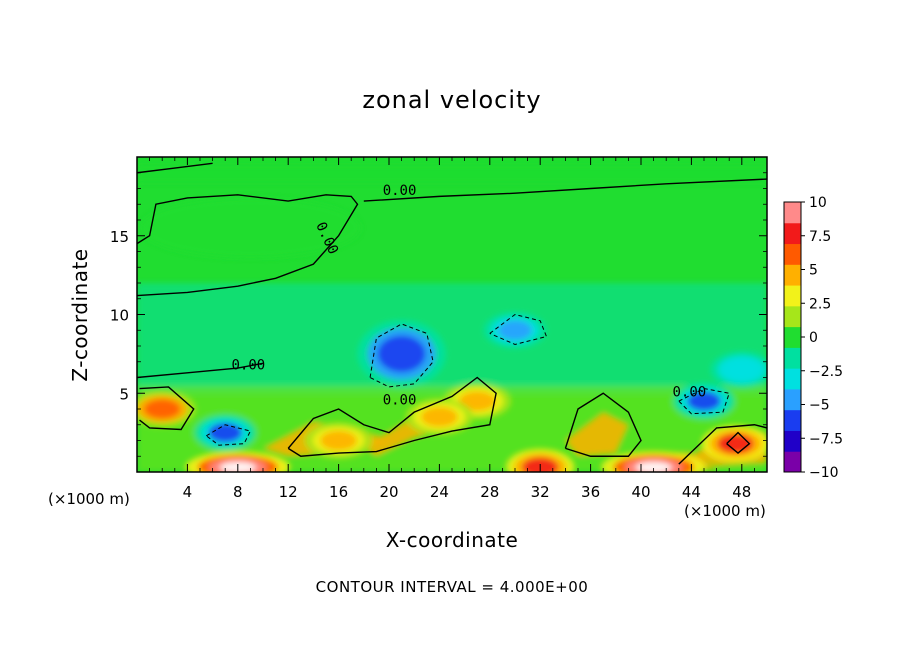 The height and width of the screenshot is (654, 904). What do you see at coordinates (392, 416) in the screenshot?
I see `contour-zero-middle-band` at bounding box center [392, 416].